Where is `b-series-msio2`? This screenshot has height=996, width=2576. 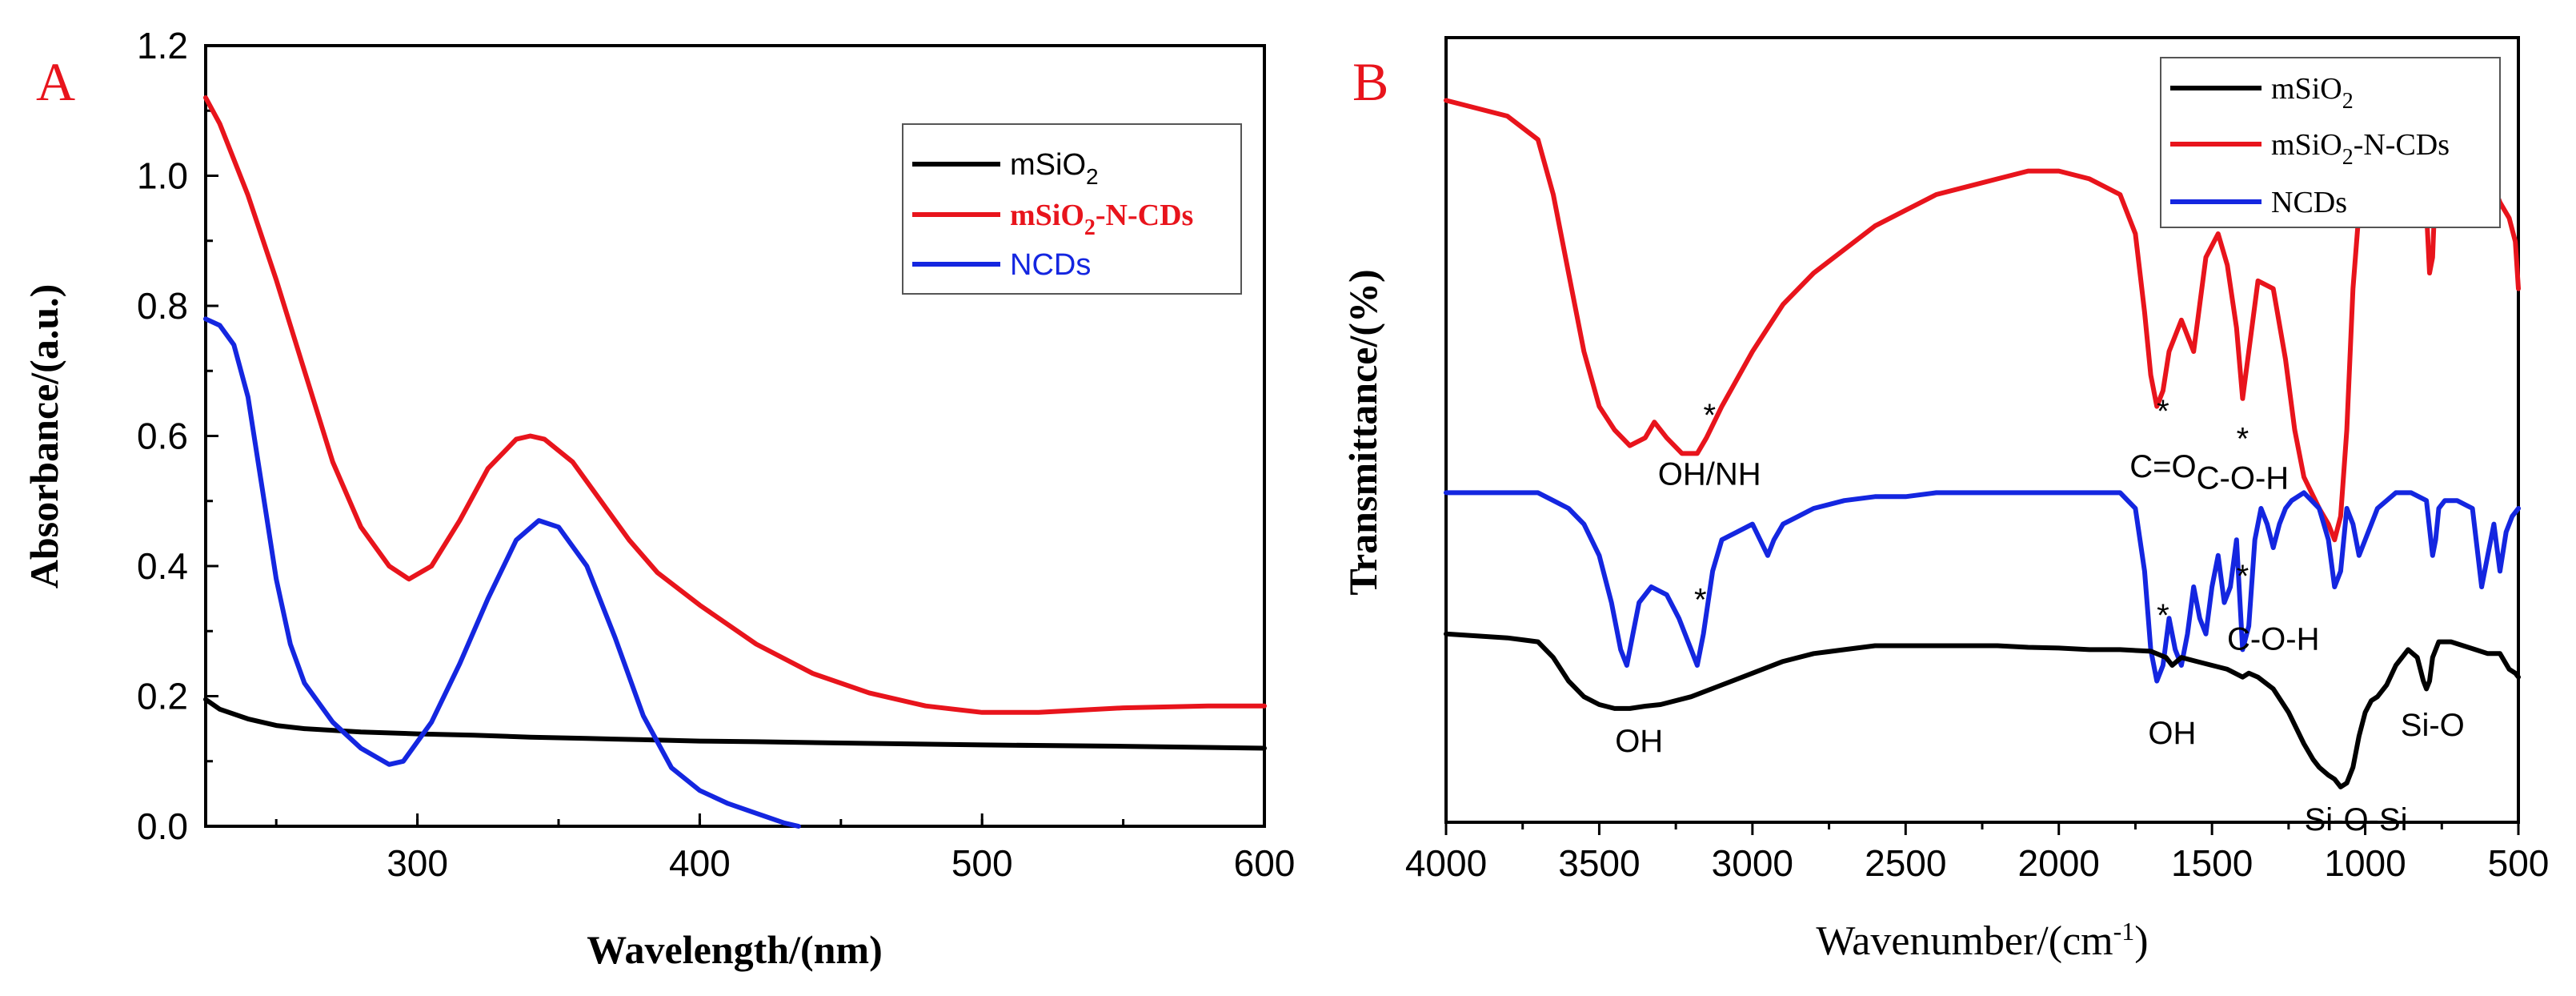
b-series-msio2 is located at coordinates (1982, 710).